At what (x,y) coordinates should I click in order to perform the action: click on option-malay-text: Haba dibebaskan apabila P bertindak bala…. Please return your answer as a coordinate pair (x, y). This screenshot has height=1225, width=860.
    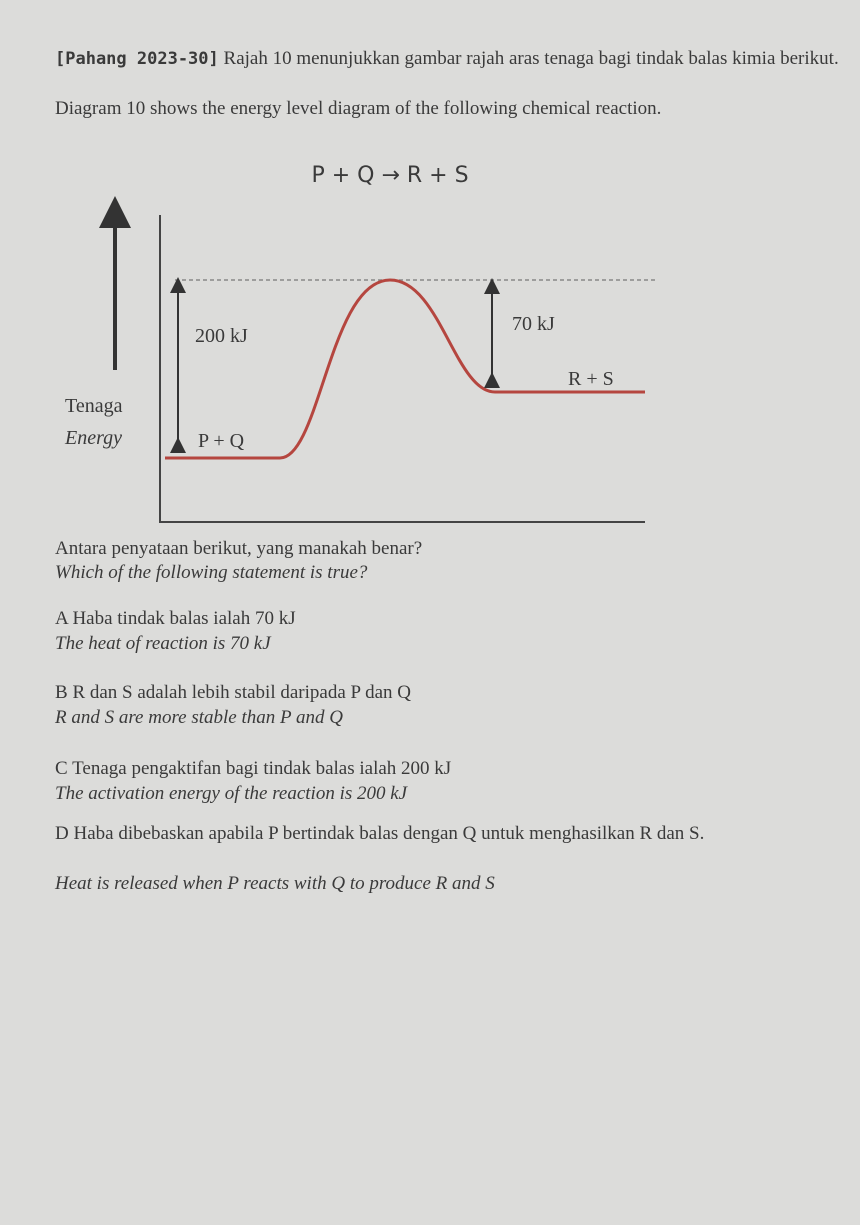
    Looking at the image, I should click on (389, 833).